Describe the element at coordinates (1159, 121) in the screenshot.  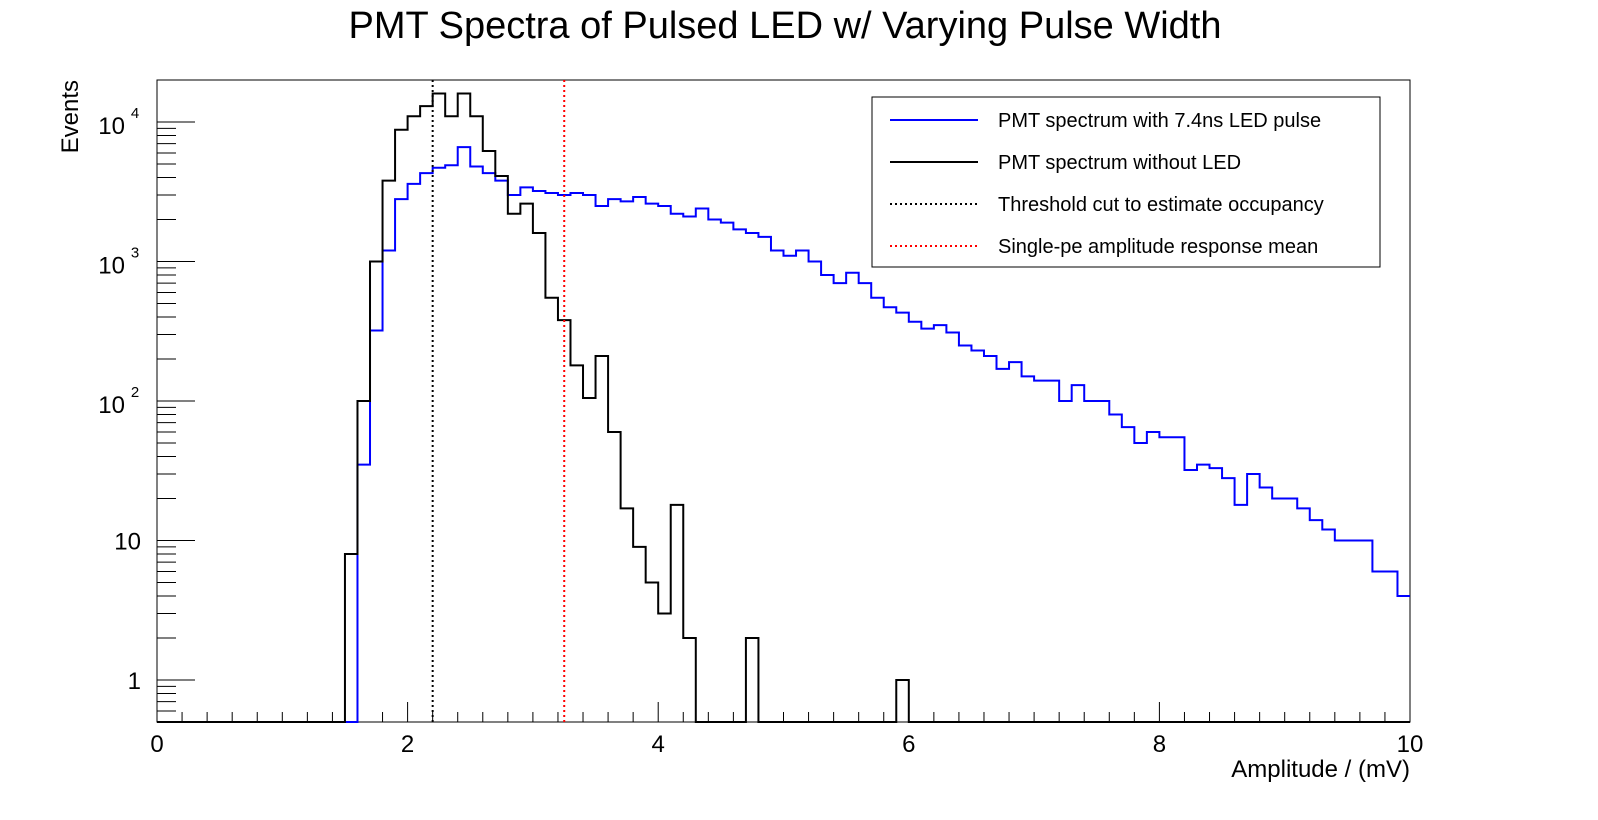
I see `legend-entry-label: PMT spectrum with 7.4ns LED pulse` at that location.